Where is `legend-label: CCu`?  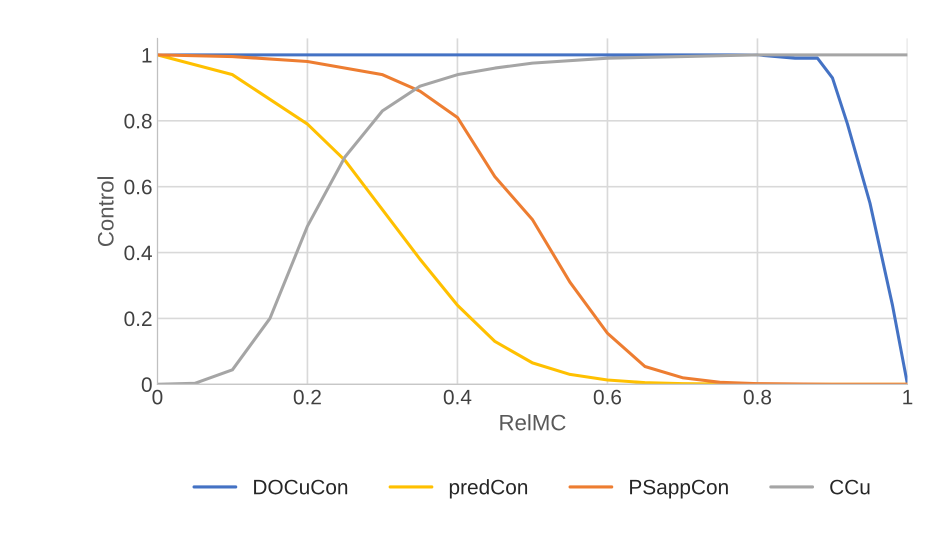
legend-label: CCu is located at coordinates (850, 487).